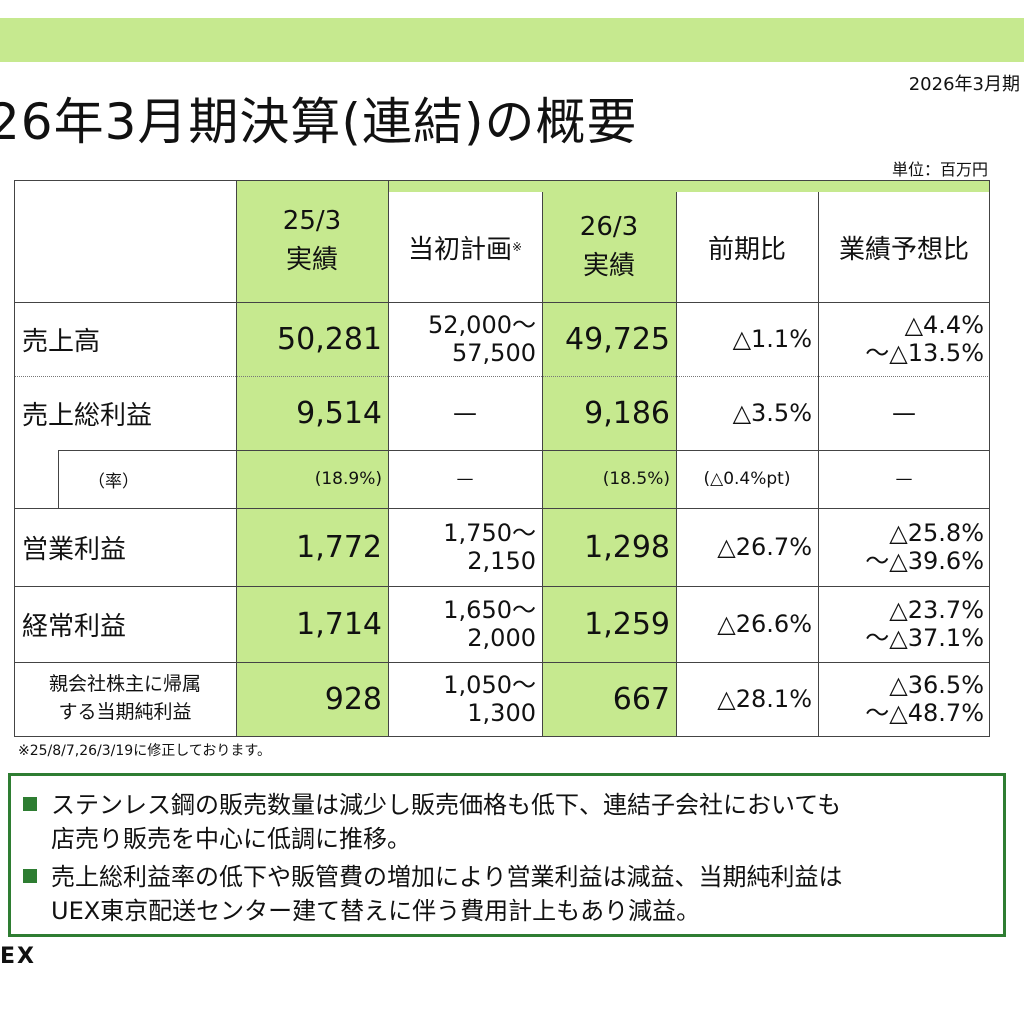  What do you see at coordinates (924, 353) in the screenshot?
I see `sales-forecast-line2: ～△13.5%` at bounding box center [924, 353].